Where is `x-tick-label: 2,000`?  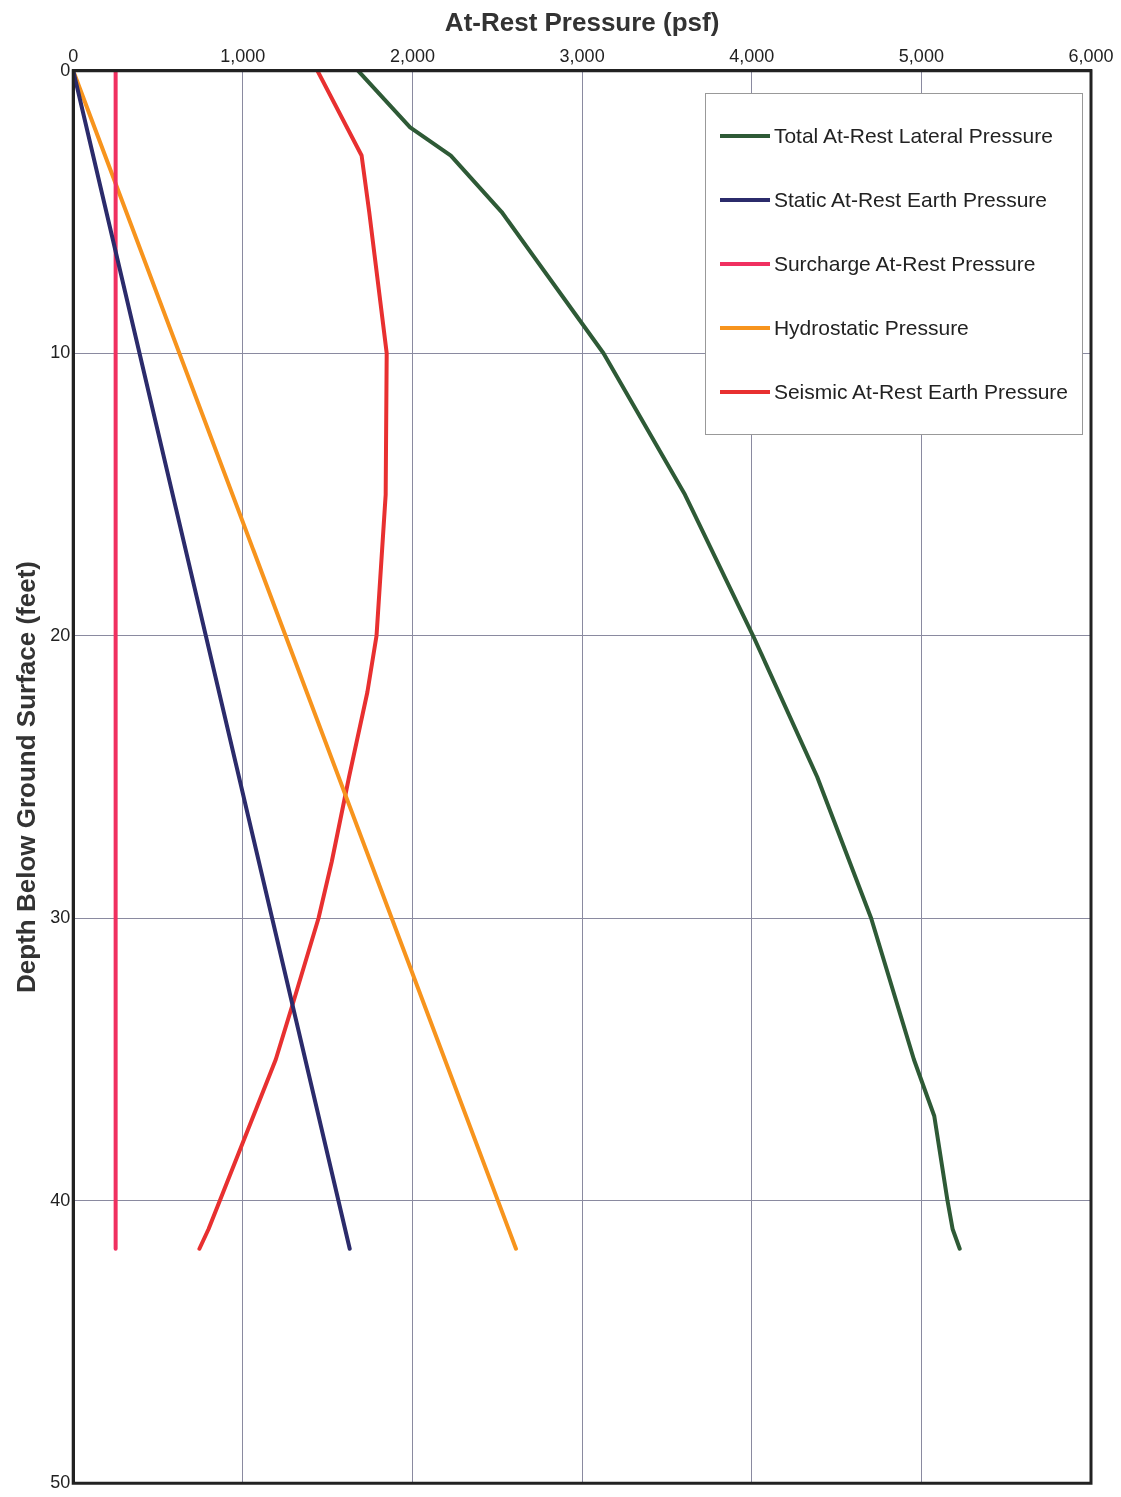
x-tick-label: 2,000 is located at coordinates (412, 55).